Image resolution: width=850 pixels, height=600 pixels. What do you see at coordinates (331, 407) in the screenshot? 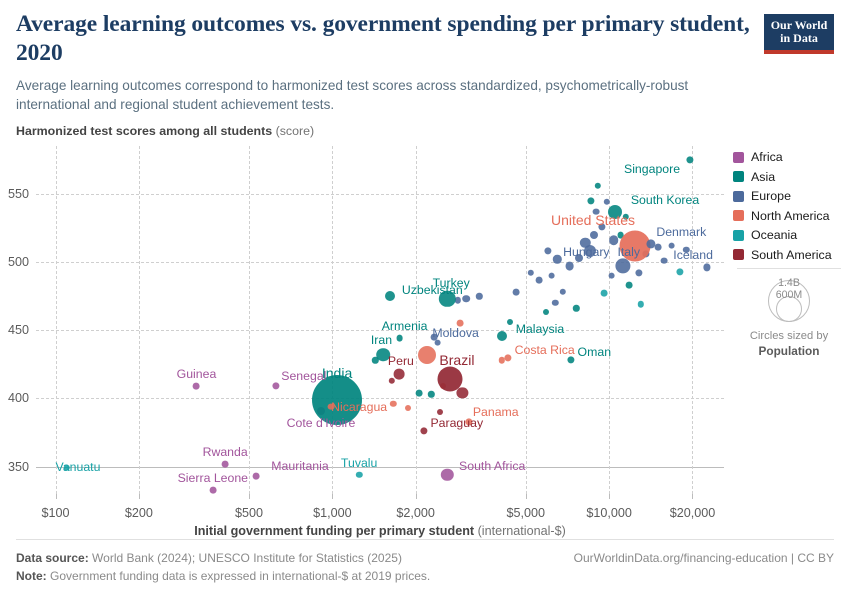
I see `data-point-nicaragua` at bounding box center [331, 407].